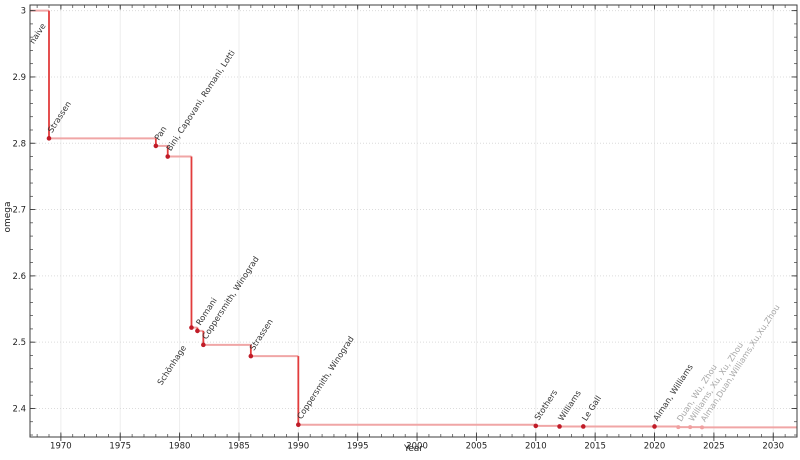 This screenshot has width=800, height=460. I want to click on x-tick-label: 2000, so click(417, 447).